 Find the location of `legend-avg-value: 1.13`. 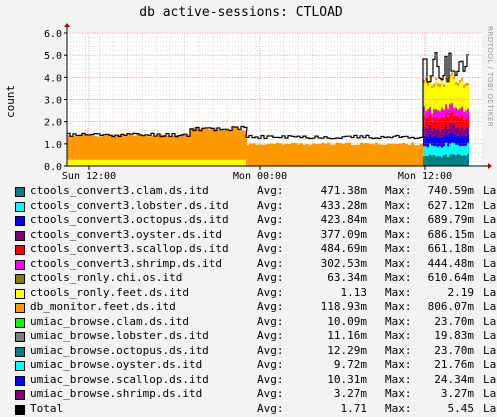

legend-avg-value: 1.13 is located at coordinates (354, 292).